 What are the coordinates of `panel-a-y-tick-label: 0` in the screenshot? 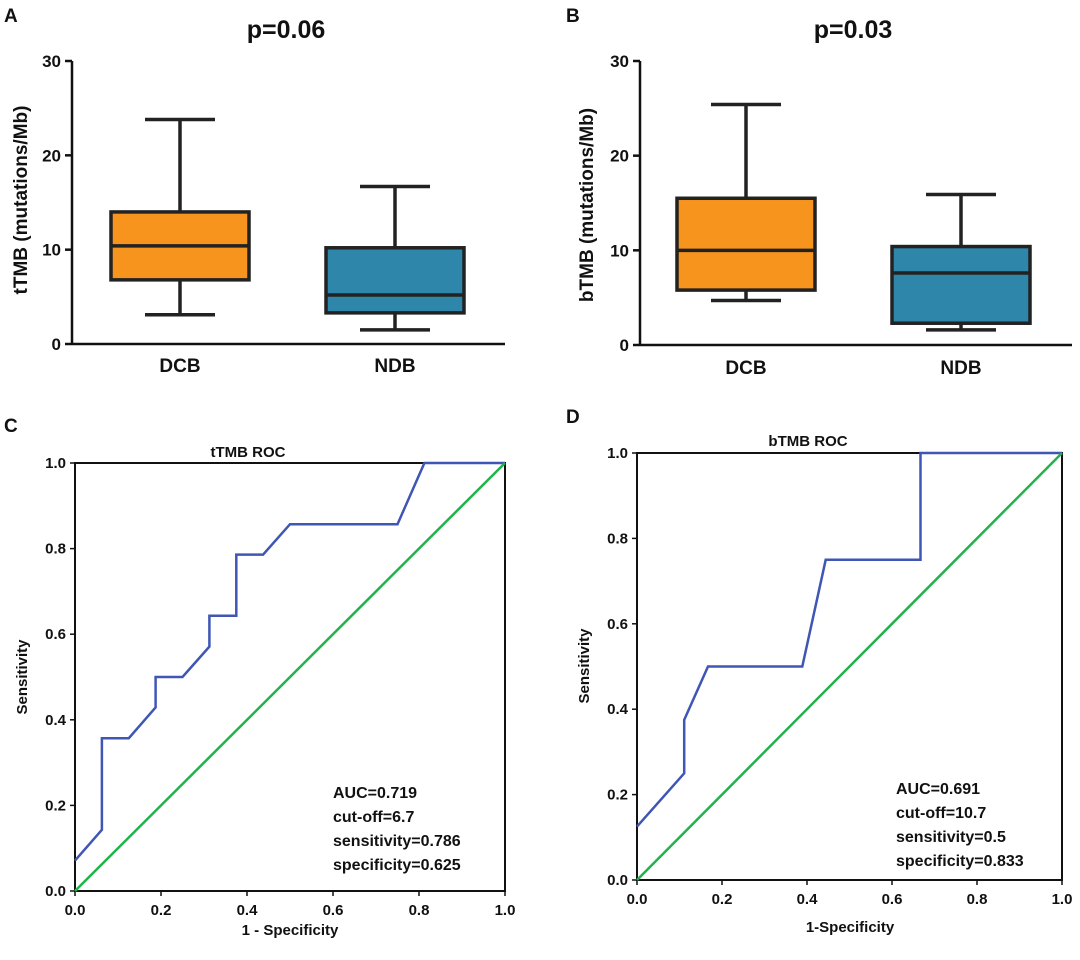 It's located at (56, 344).